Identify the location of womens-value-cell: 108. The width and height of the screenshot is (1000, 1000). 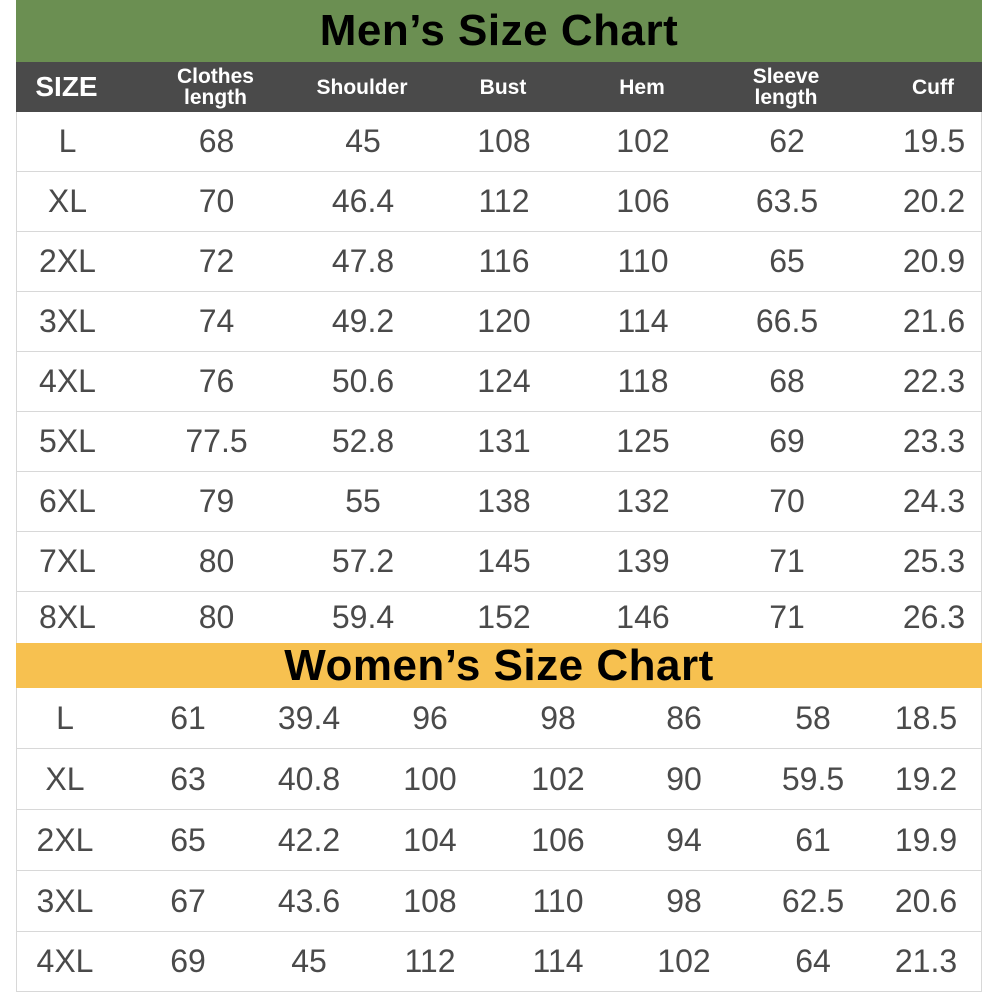
(430, 900).